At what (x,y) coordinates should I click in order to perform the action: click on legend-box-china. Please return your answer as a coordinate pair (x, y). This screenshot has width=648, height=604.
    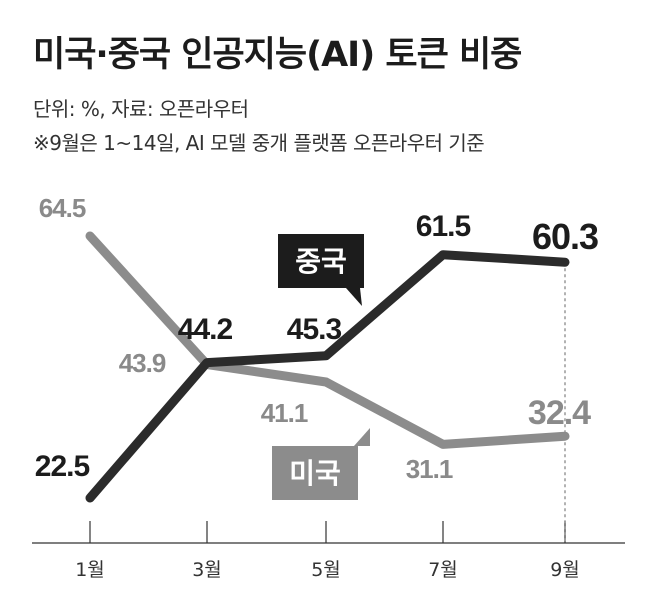
    Looking at the image, I should click on (321, 261).